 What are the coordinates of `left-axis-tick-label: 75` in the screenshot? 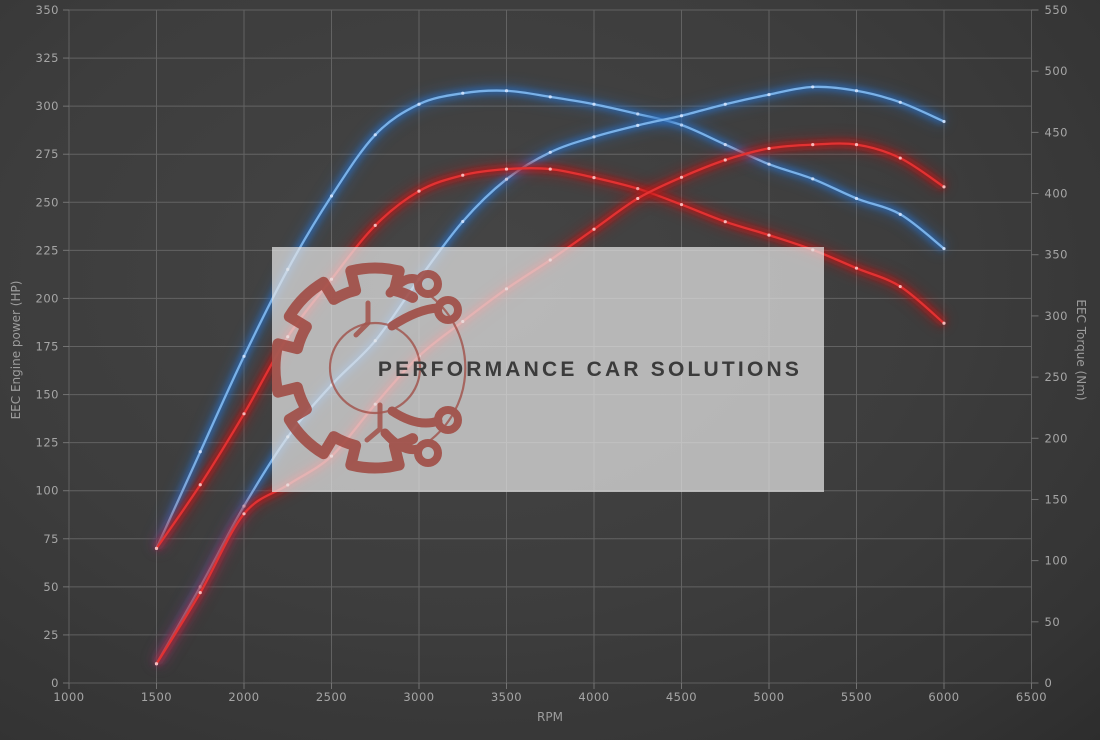 It's located at (51, 539).